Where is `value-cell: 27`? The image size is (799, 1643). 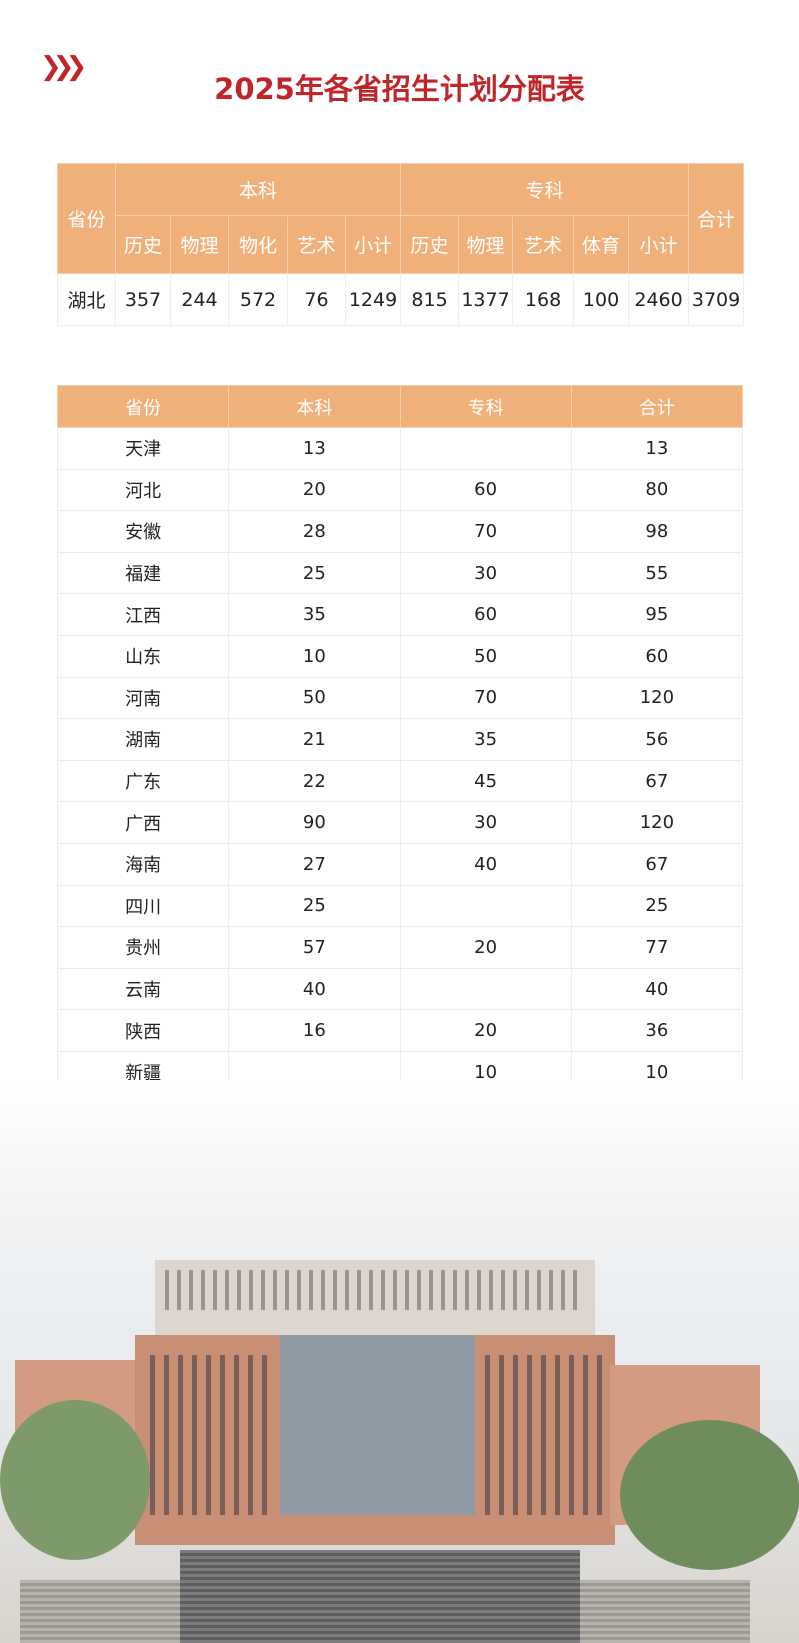
value-cell: 27 is located at coordinates (314, 864).